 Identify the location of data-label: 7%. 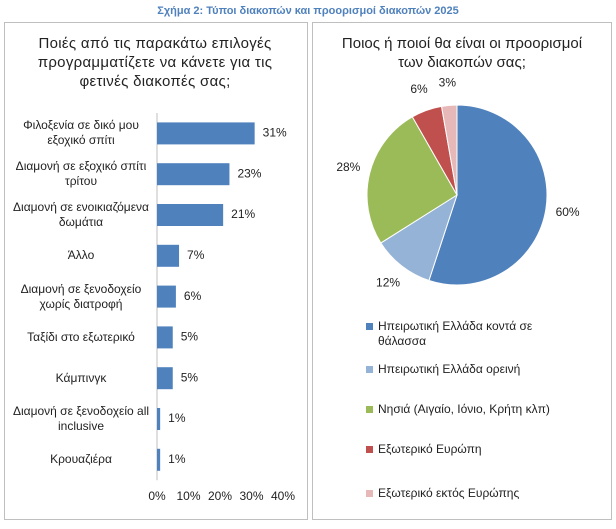
(196, 255).